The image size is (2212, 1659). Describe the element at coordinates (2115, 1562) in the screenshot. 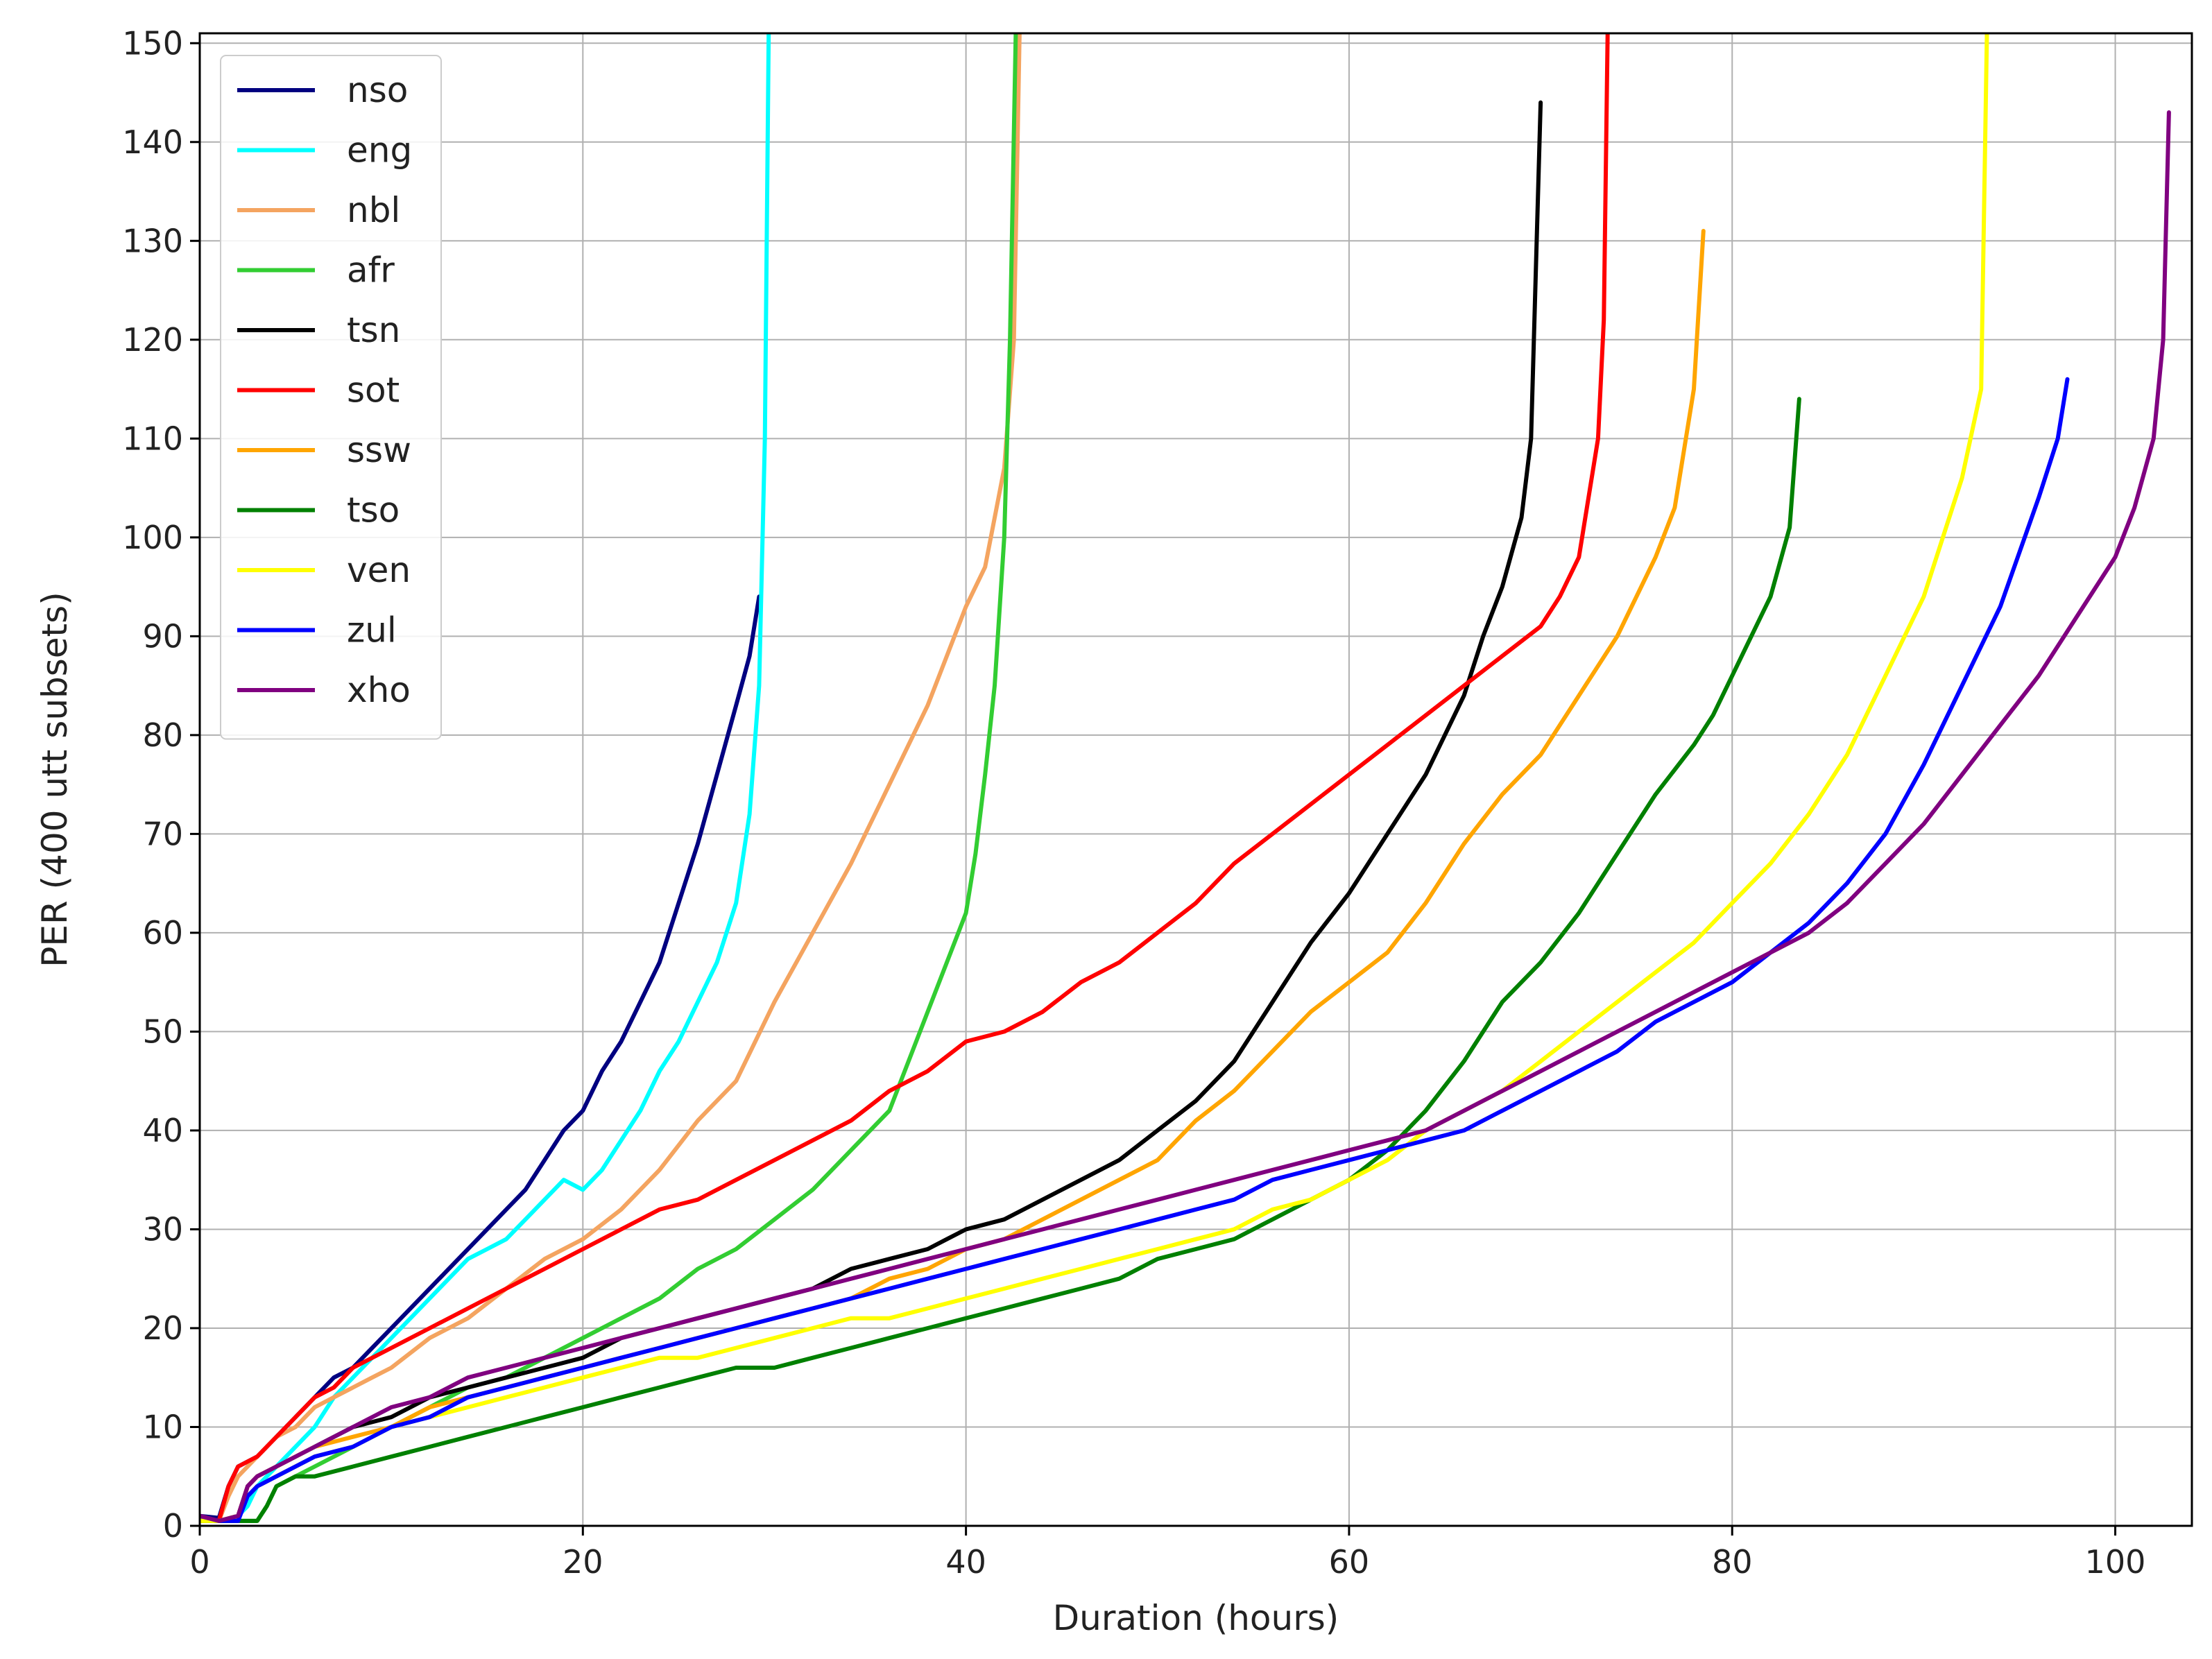

I see `x-tick-label: 100` at that location.